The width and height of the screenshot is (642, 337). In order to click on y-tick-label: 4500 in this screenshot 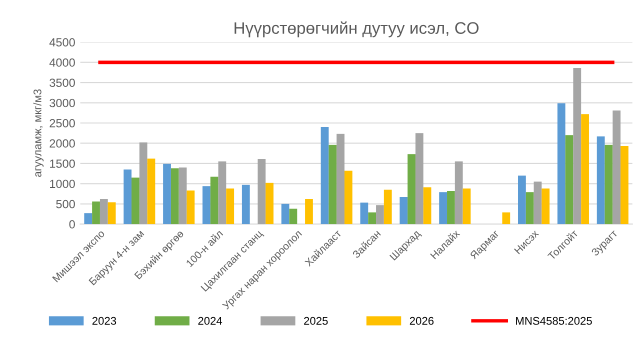, I will do `click(62, 42)`.